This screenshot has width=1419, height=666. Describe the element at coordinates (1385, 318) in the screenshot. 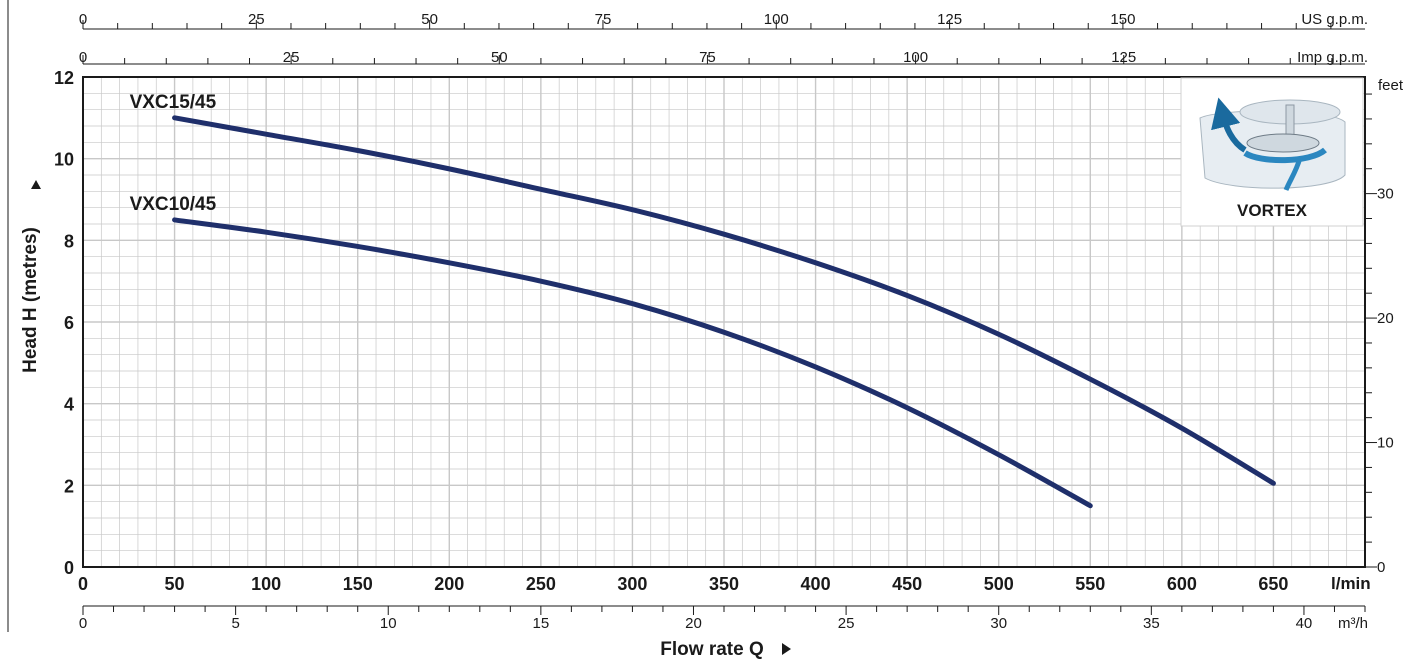

I see `feet-tick-label: 20` at that location.